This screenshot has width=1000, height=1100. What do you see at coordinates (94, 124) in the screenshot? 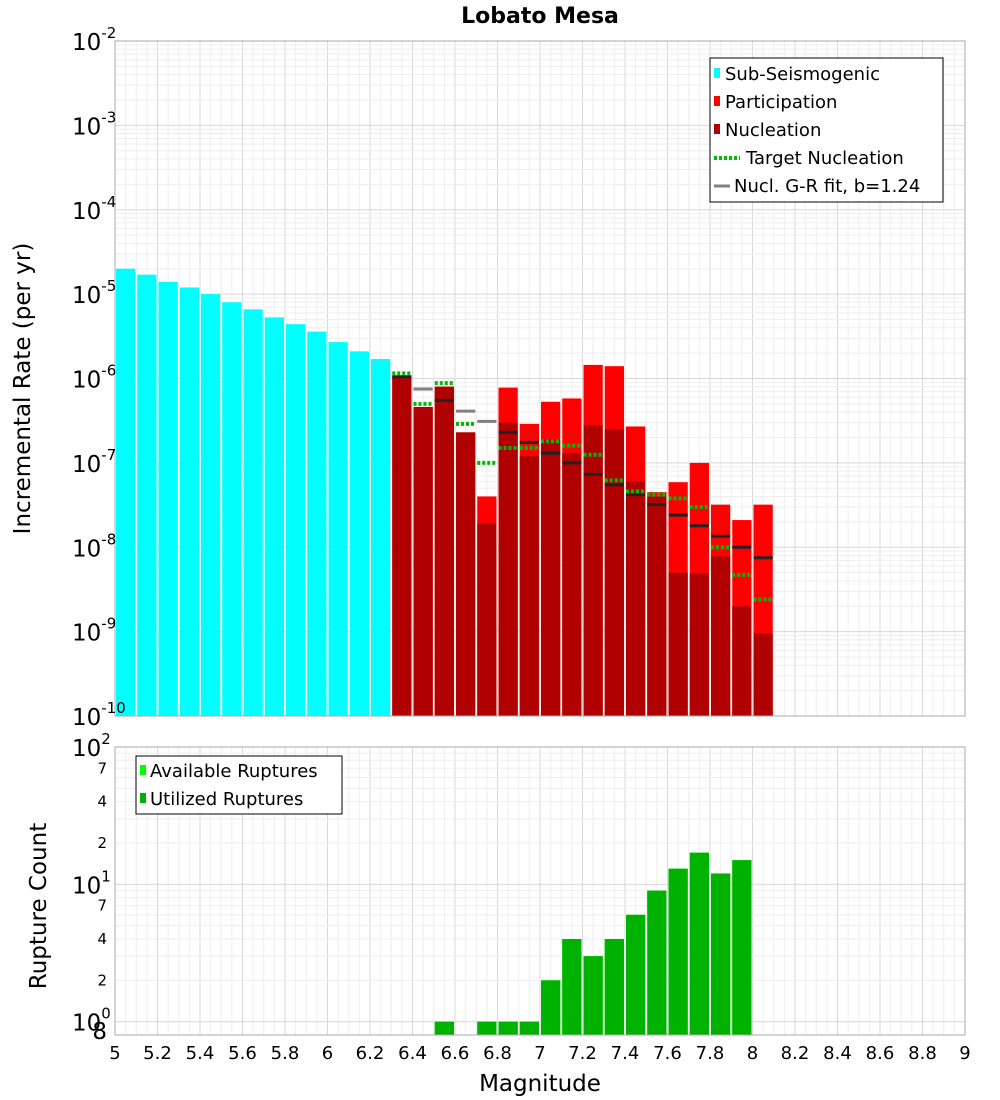
I see `top-y-tick-label: 10⁻³` at bounding box center [94, 124].